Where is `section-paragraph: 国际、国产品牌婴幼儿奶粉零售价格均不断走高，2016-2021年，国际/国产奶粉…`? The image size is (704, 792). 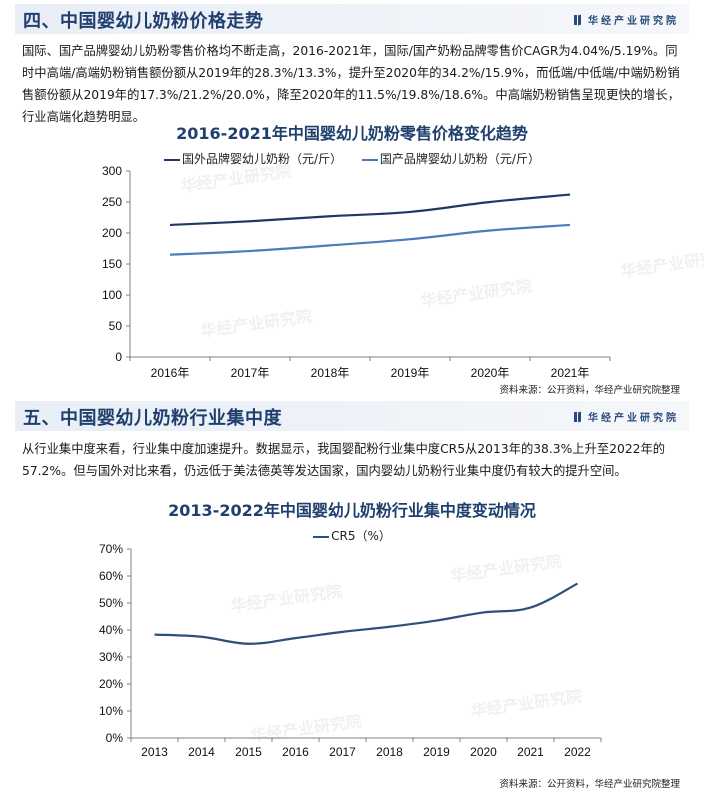
section-paragraph: 国际、国产品牌婴幼儿奶粉零售价格均不断走高，2016-2021年，国际/国产奶粉… is located at coordinates (351, 84).